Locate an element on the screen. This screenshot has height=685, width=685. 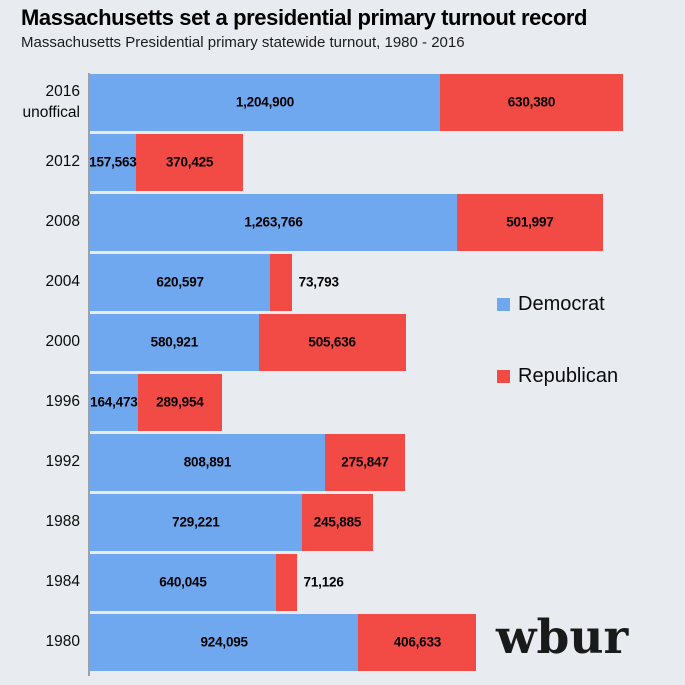
legend-item-republican: Republican is located at coordinates (557, 376).